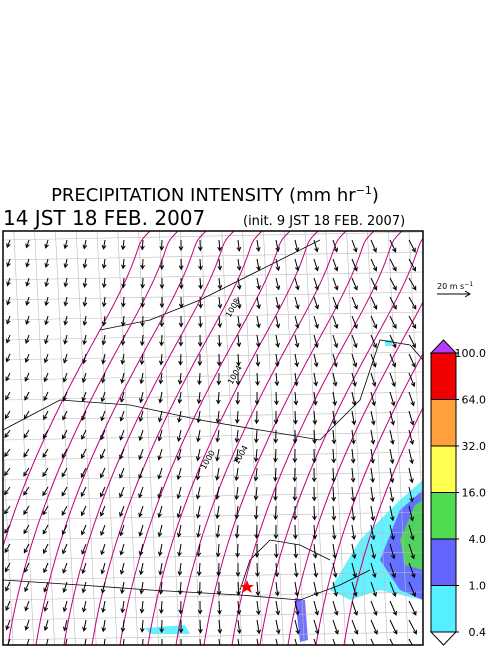  I want to click on init-time: (init. 9 JST 18 FEB. 2007), so click(324, 221).